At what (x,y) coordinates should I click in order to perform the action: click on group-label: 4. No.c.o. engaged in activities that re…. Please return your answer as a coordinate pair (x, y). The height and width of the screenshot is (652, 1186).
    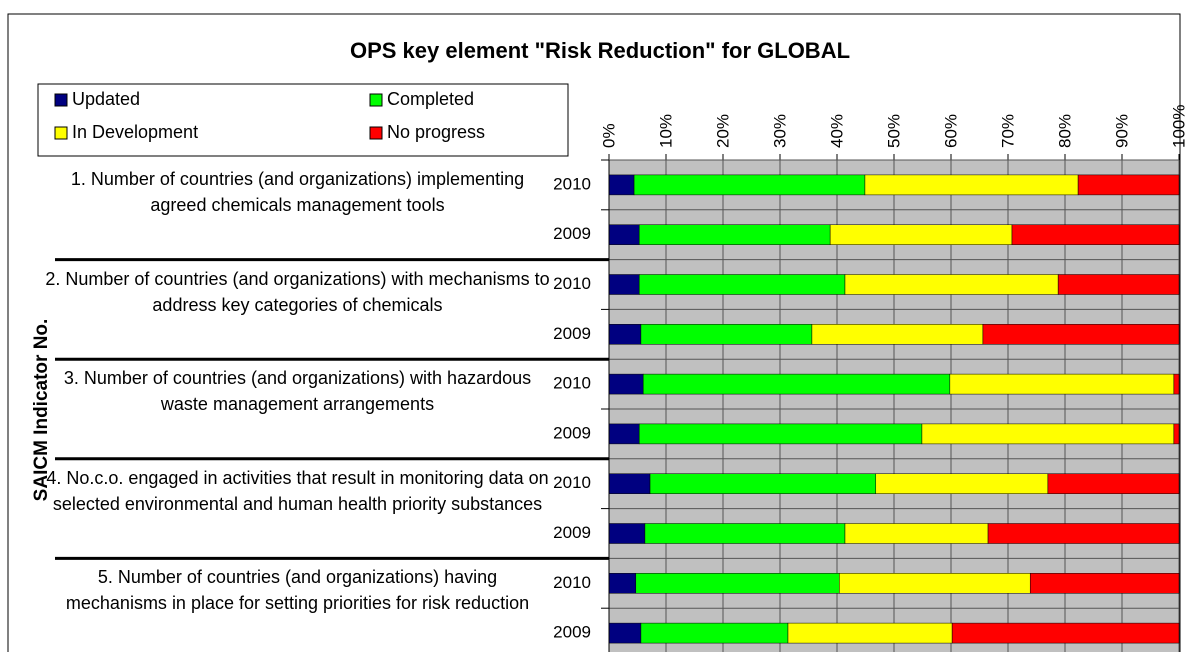
    Looking at the image, I should click on (297, 490).